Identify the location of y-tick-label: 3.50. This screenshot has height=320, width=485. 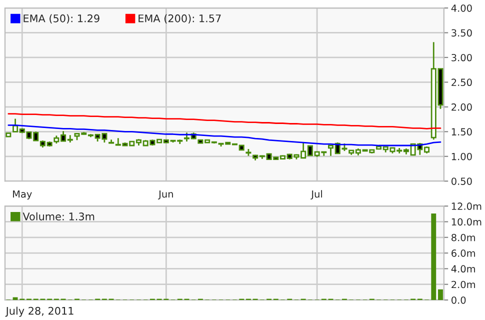
(462, 33).